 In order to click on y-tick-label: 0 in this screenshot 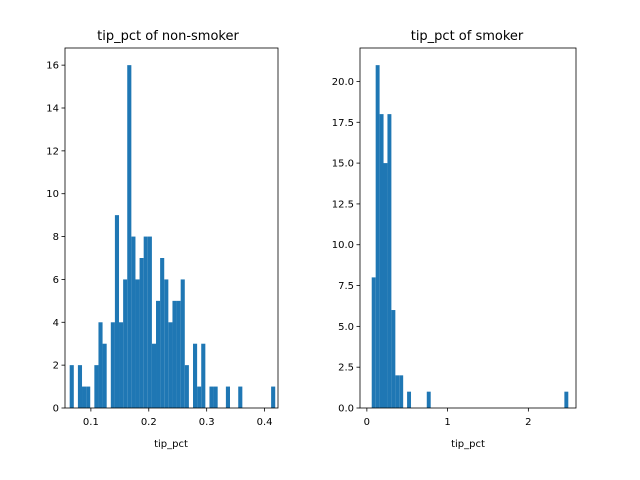, I will do `click(56, 409)`.